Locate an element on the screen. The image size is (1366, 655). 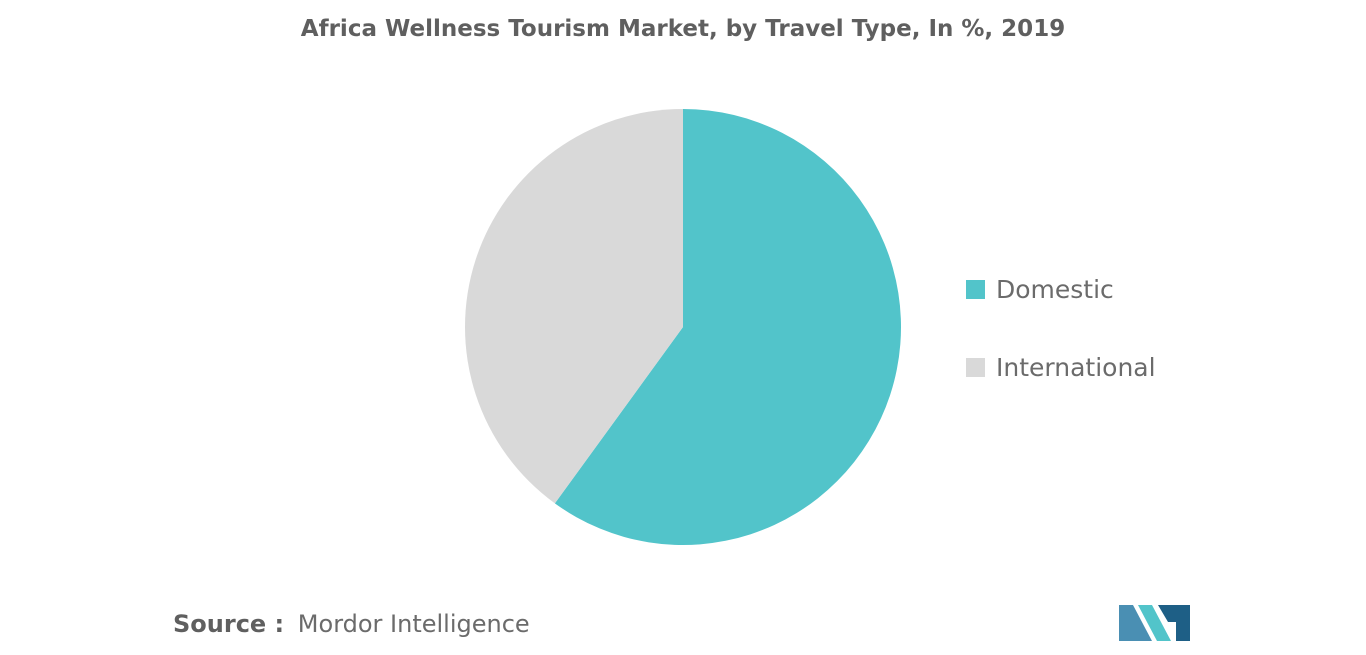
legend-swatch-international is located at coordinates (975, 367).